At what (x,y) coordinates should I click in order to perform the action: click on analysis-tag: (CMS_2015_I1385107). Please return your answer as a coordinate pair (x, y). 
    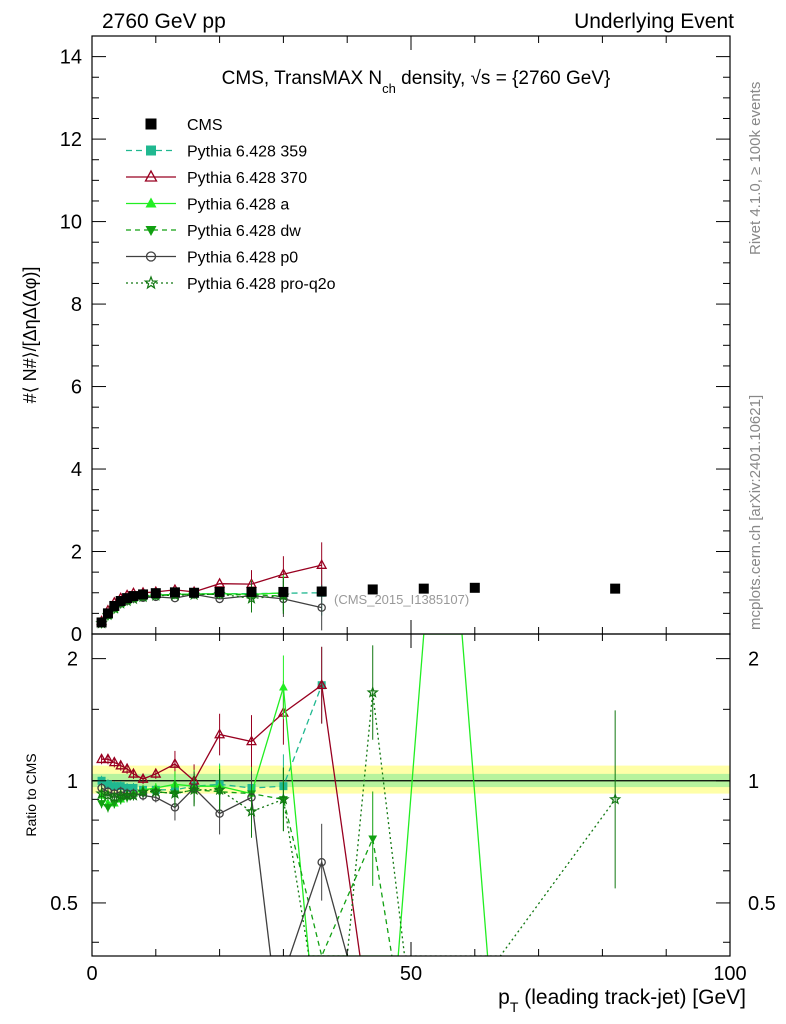
    Looking at the image, I should click on (401, 599).